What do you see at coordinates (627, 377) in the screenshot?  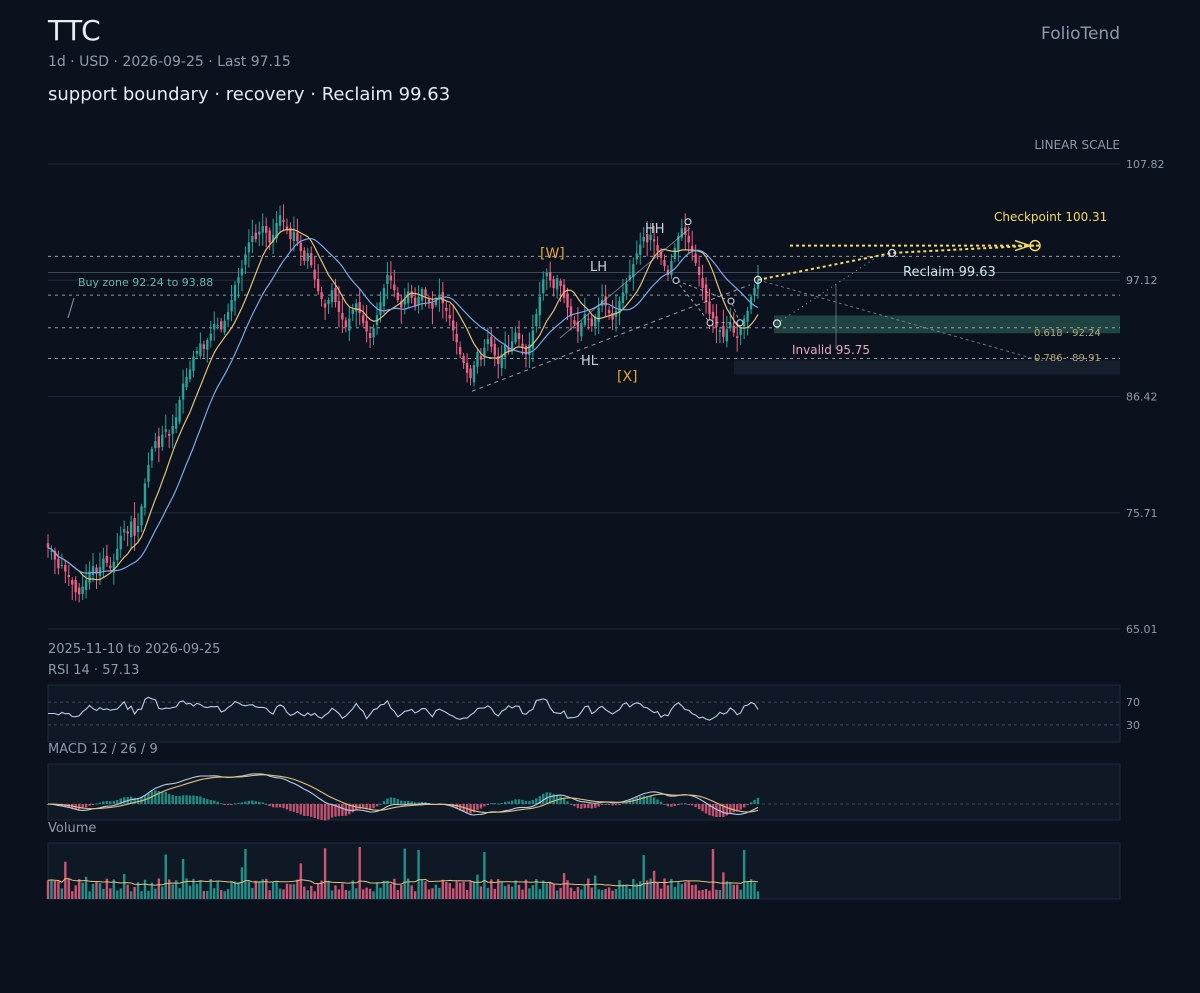 I see `wave-x-label: [X]` at bounding box center [627, 377].